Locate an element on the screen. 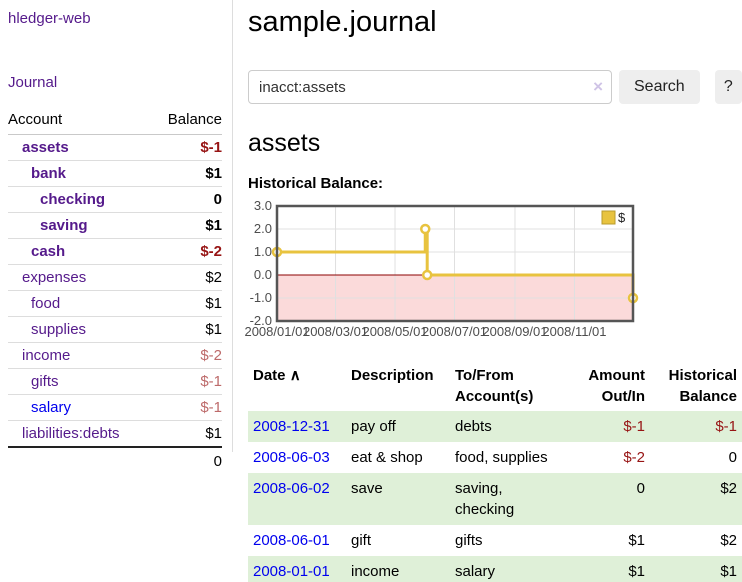  help-button: ? is located at coordinates (728, 87).